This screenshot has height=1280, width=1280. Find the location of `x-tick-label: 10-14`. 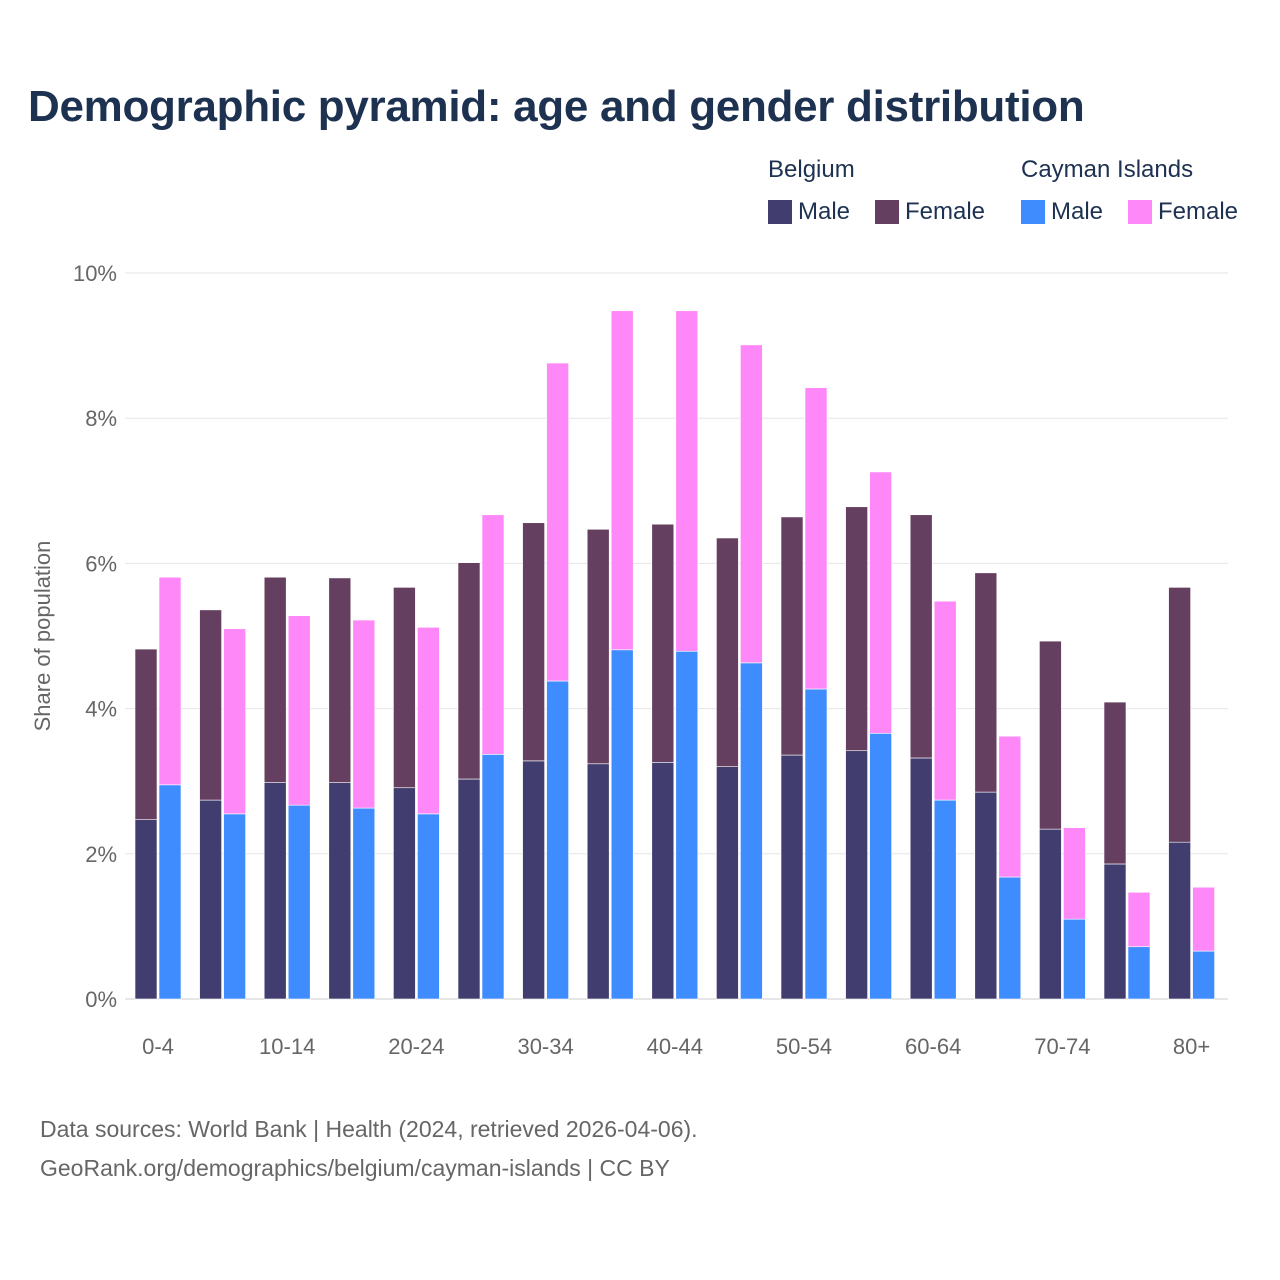

x-tick-label: 10-14 is located at coordinates (287, 1046).